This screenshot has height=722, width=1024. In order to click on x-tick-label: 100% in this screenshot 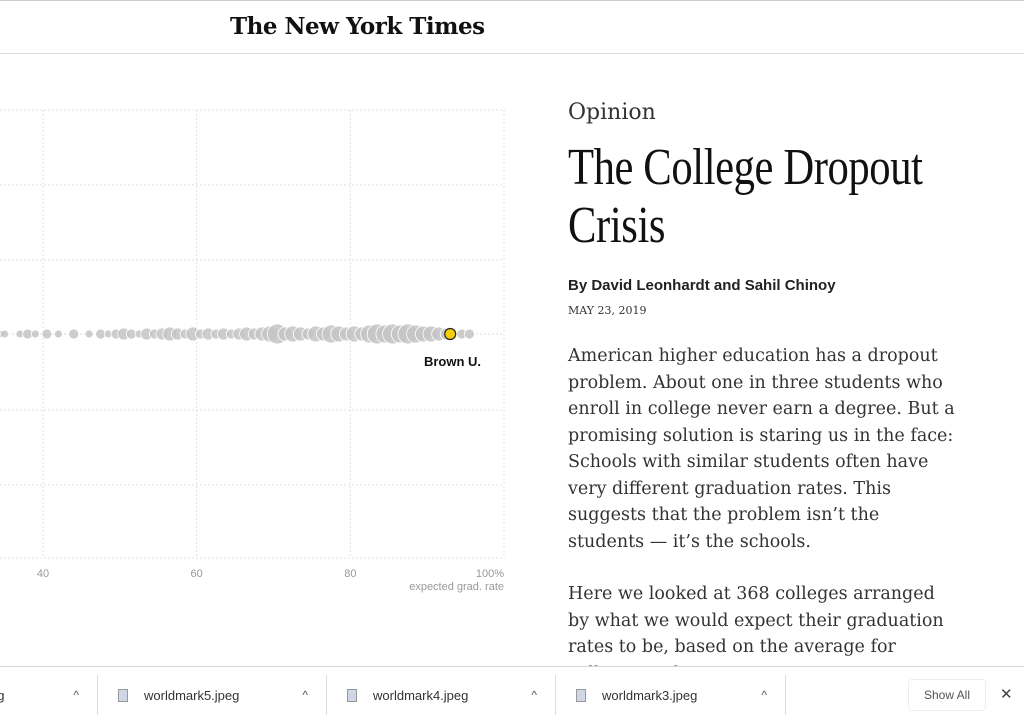, I will do `click(490, 574)`.